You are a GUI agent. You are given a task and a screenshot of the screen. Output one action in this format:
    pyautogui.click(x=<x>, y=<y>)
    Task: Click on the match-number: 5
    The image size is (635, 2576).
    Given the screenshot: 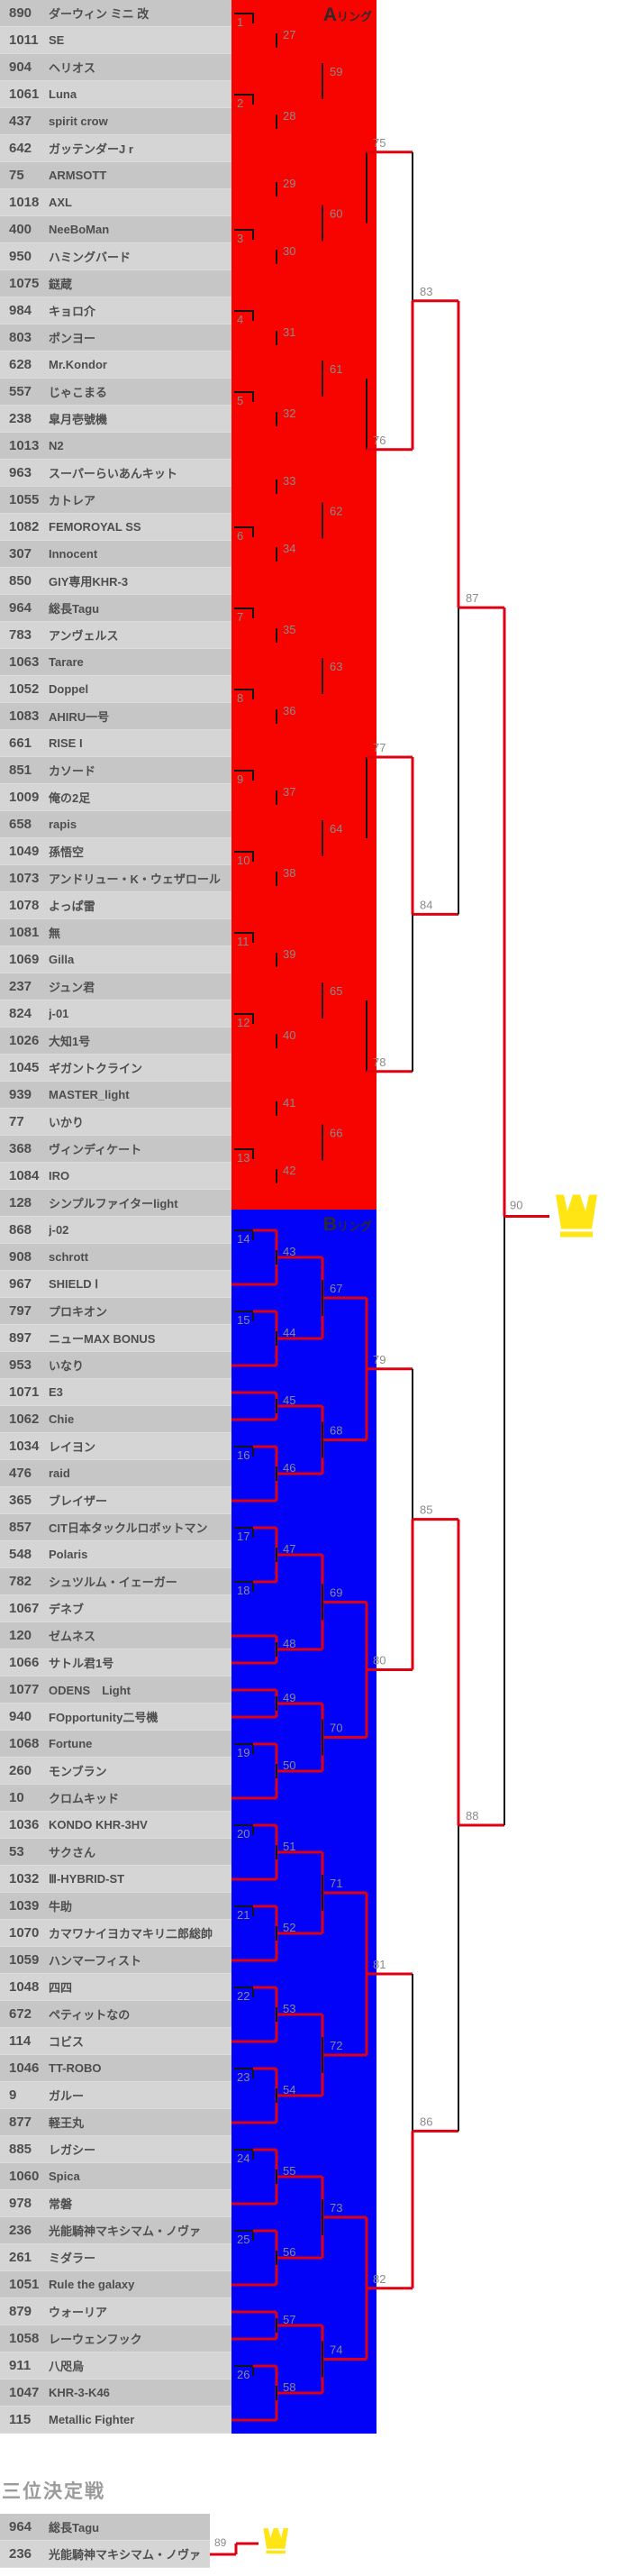 What is the action you would take?
    pyautogui.click(x=240, y=400)
    